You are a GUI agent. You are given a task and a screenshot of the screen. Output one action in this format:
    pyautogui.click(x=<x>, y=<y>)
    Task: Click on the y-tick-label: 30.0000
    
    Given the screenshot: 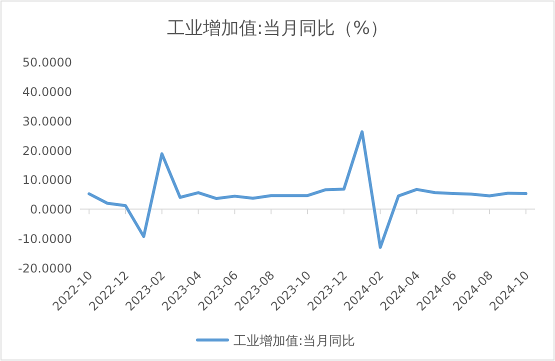 What is the action you would take?
    pyautogui.click(x=47, y=121)
    